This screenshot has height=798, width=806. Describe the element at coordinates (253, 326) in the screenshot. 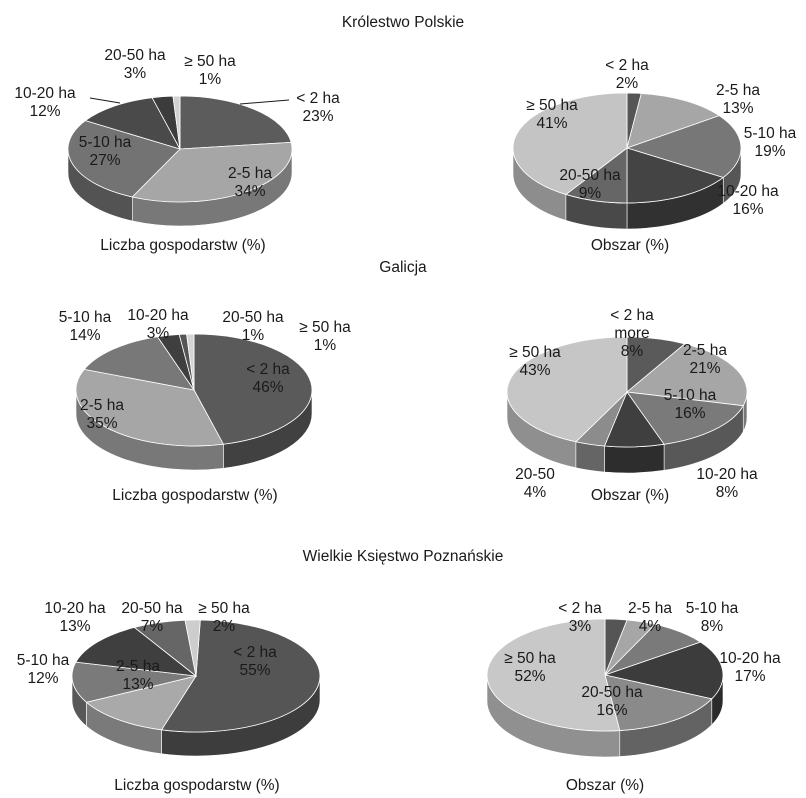

I see `pie-3-label-20-50-ha: 20-50 ha 1%` at that location.